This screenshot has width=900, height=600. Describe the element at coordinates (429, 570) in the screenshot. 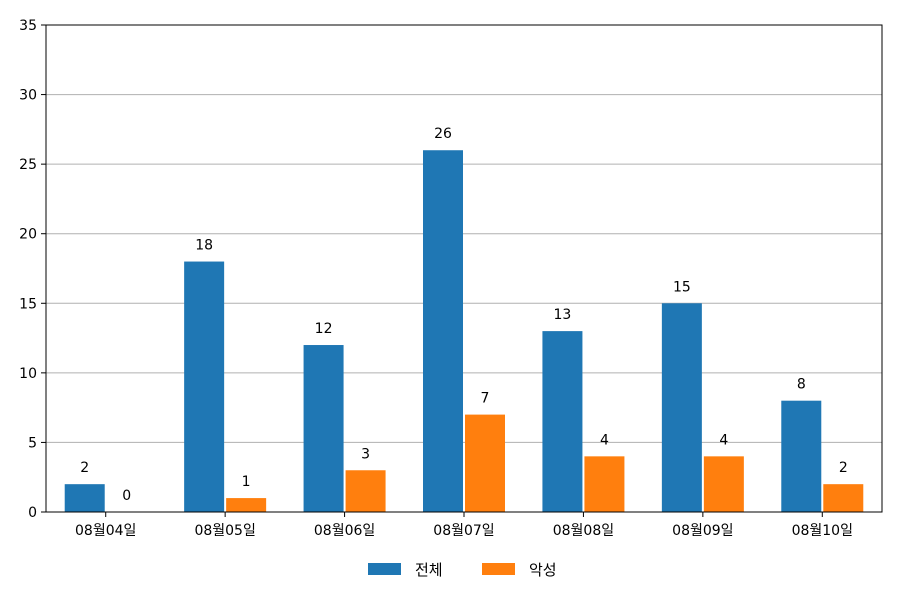

I see `legend-label: 전체` at that location.